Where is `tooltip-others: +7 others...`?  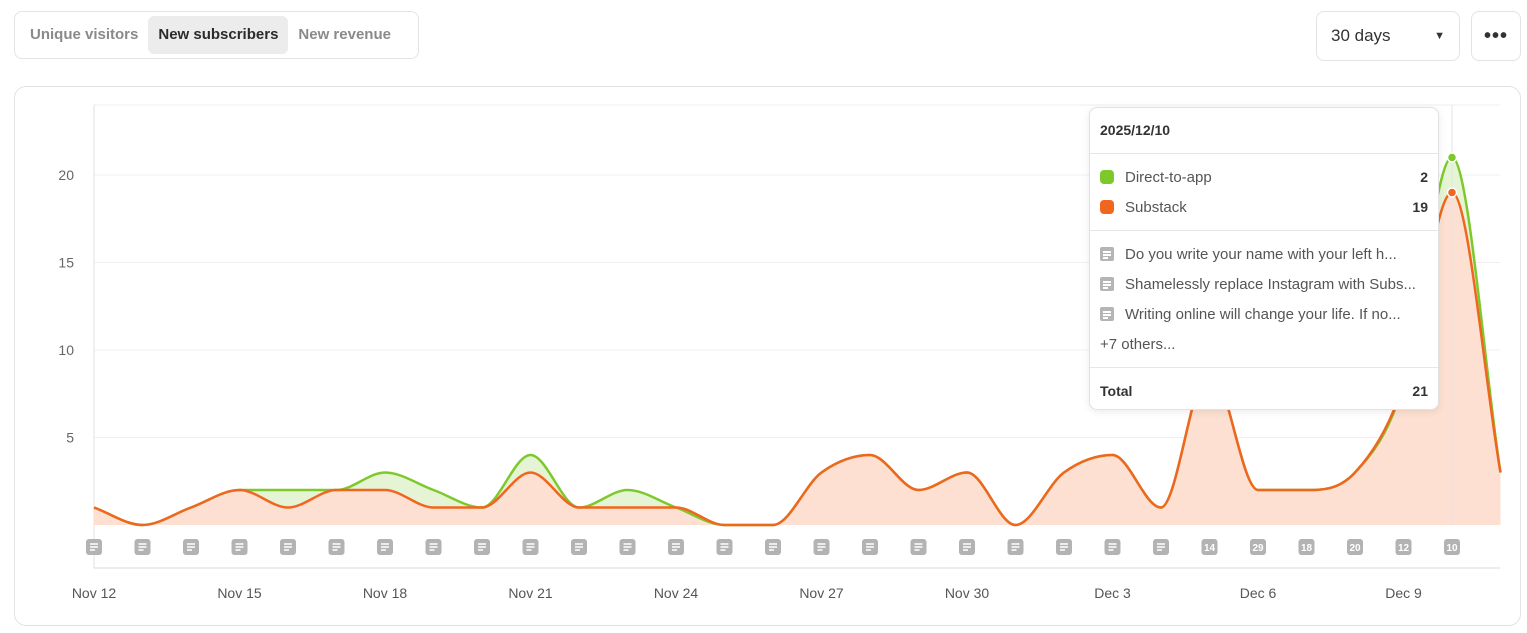
tooltip-others: +7 others... is located at coordinates (1264, 344).